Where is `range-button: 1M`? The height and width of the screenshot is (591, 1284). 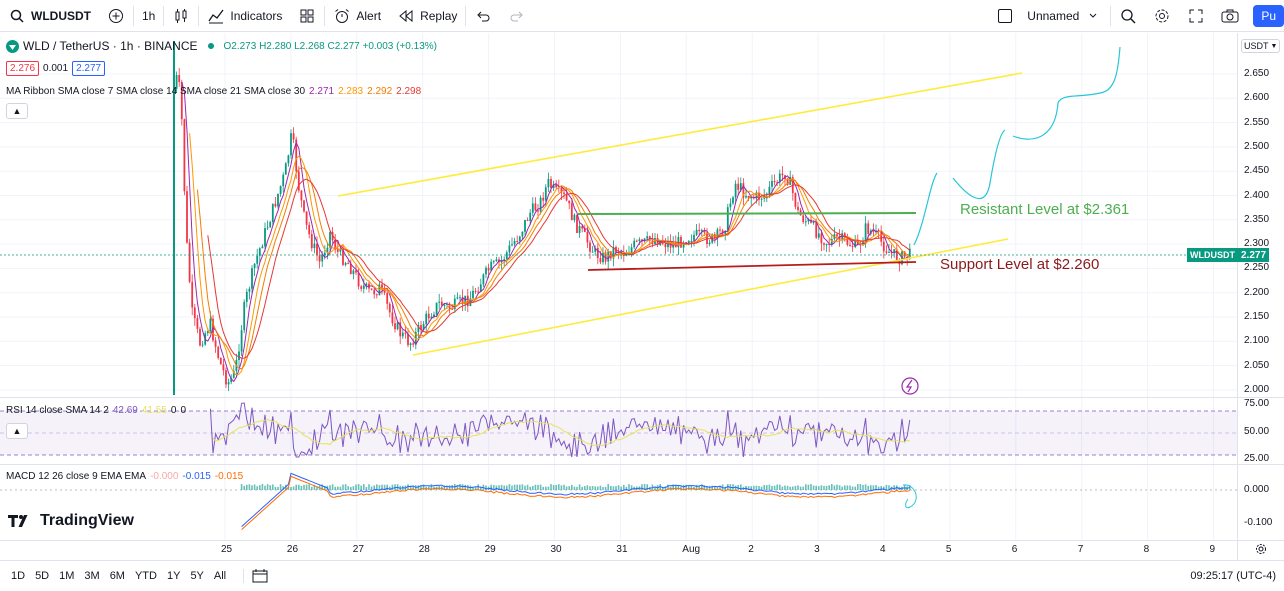
range-button: 1M is located at coordinates (67, 576).